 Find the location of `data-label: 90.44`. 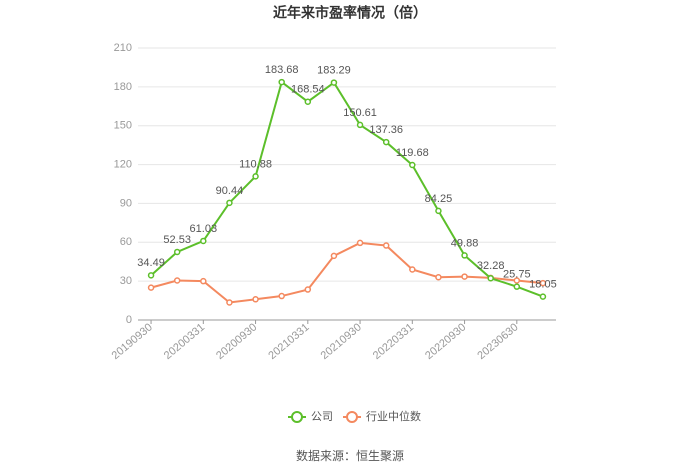

data-label: 90.44 is located at coordinates (230, 191).